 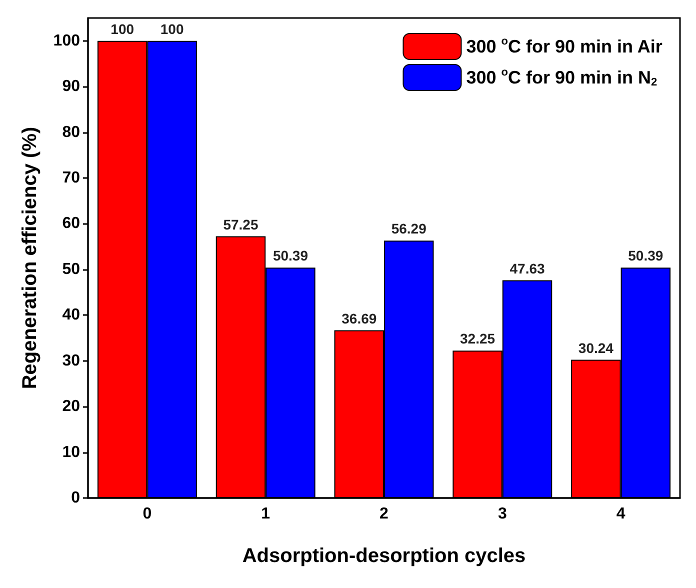 I want to click on x-tick-label: 3, so click(x=502, y=514).